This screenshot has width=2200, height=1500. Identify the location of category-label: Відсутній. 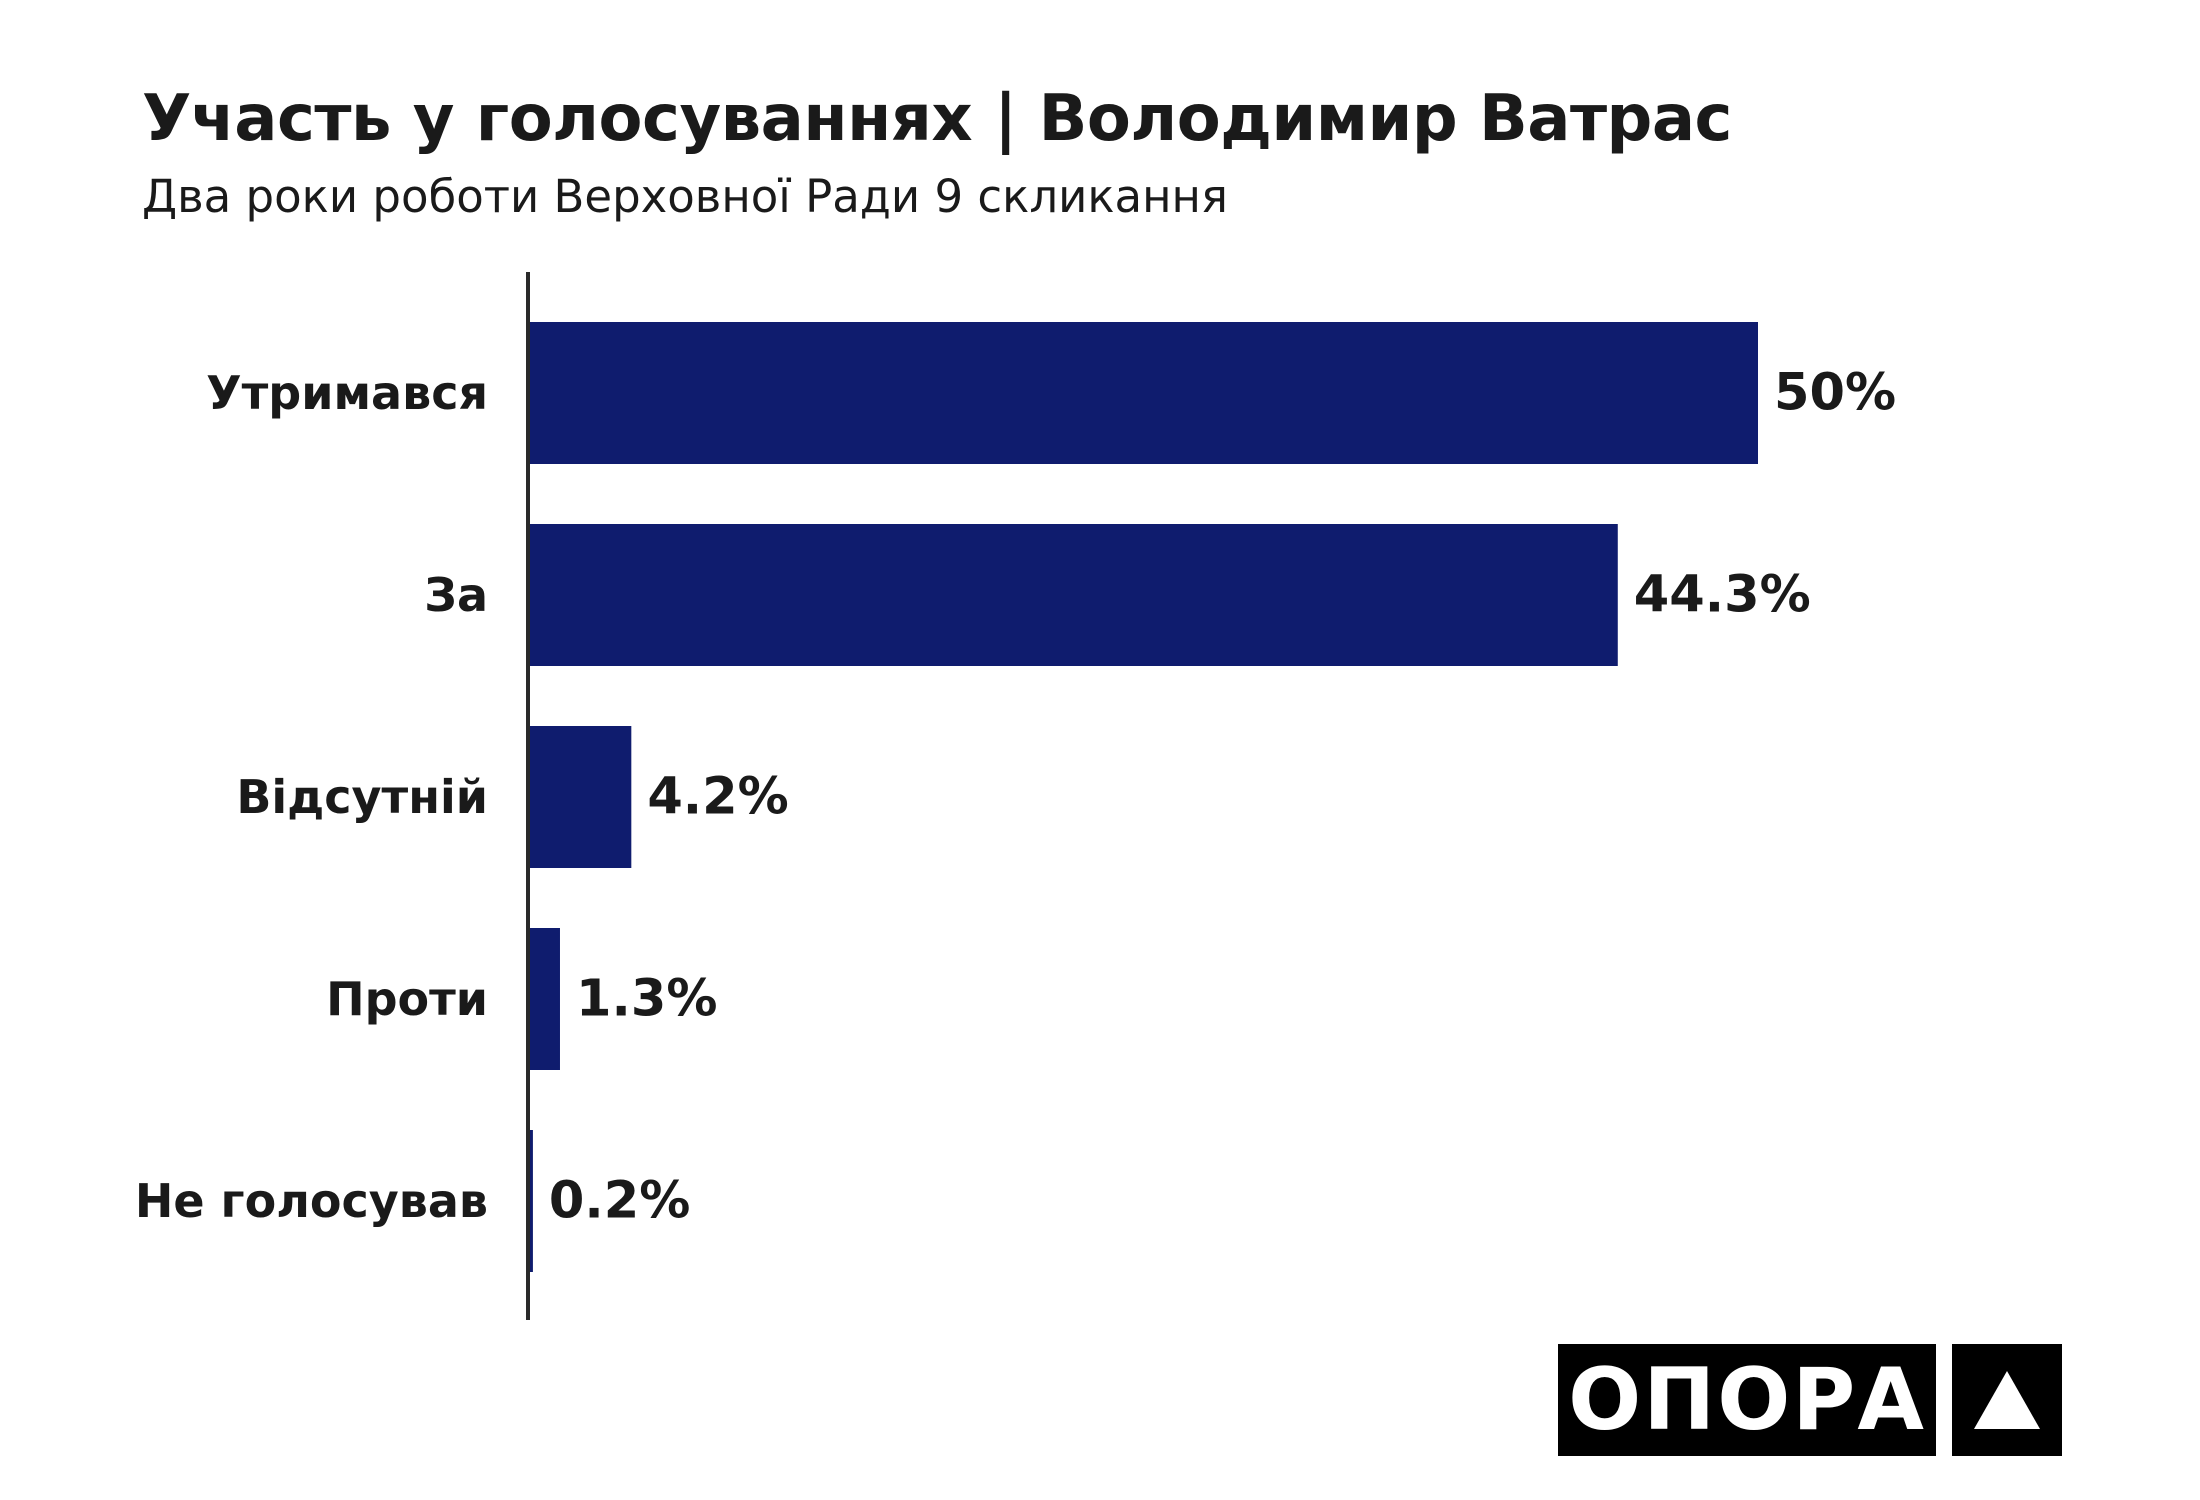
(362, 797).